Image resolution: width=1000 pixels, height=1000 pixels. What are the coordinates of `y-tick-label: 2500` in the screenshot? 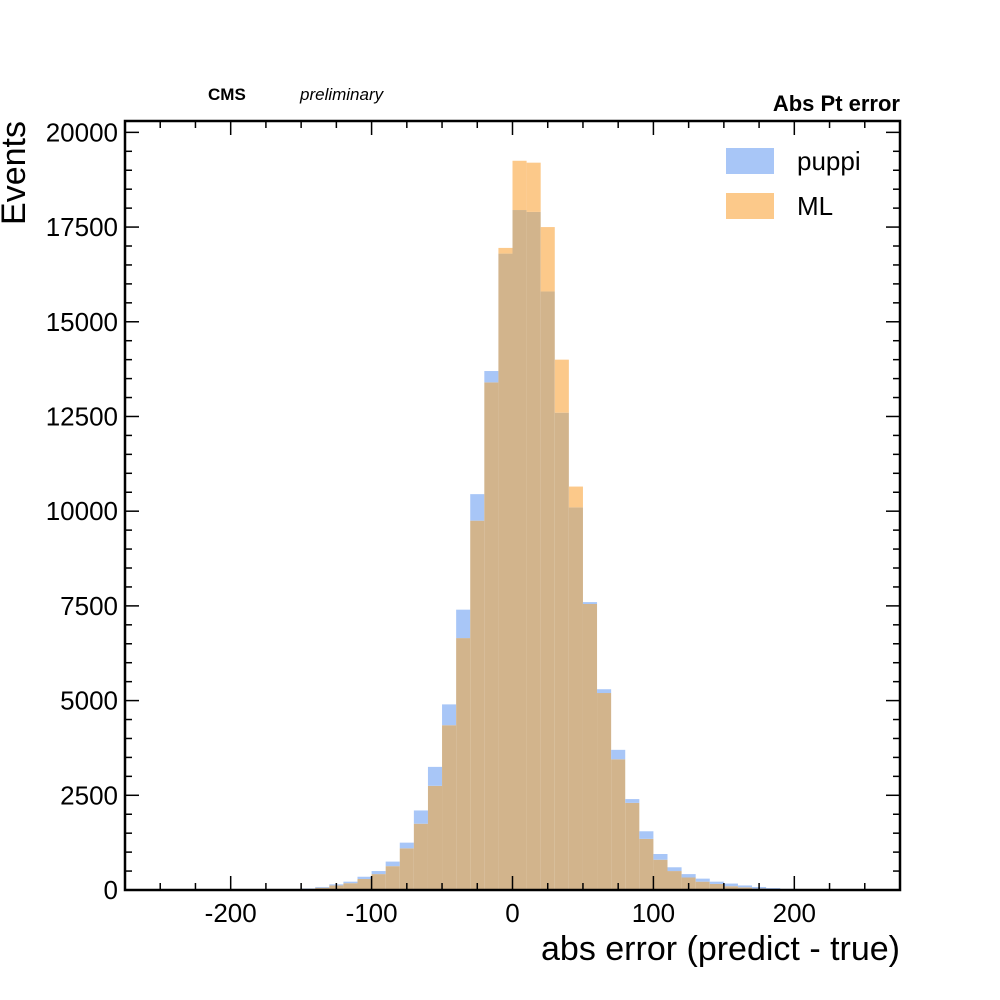 It's located at (89, 795).